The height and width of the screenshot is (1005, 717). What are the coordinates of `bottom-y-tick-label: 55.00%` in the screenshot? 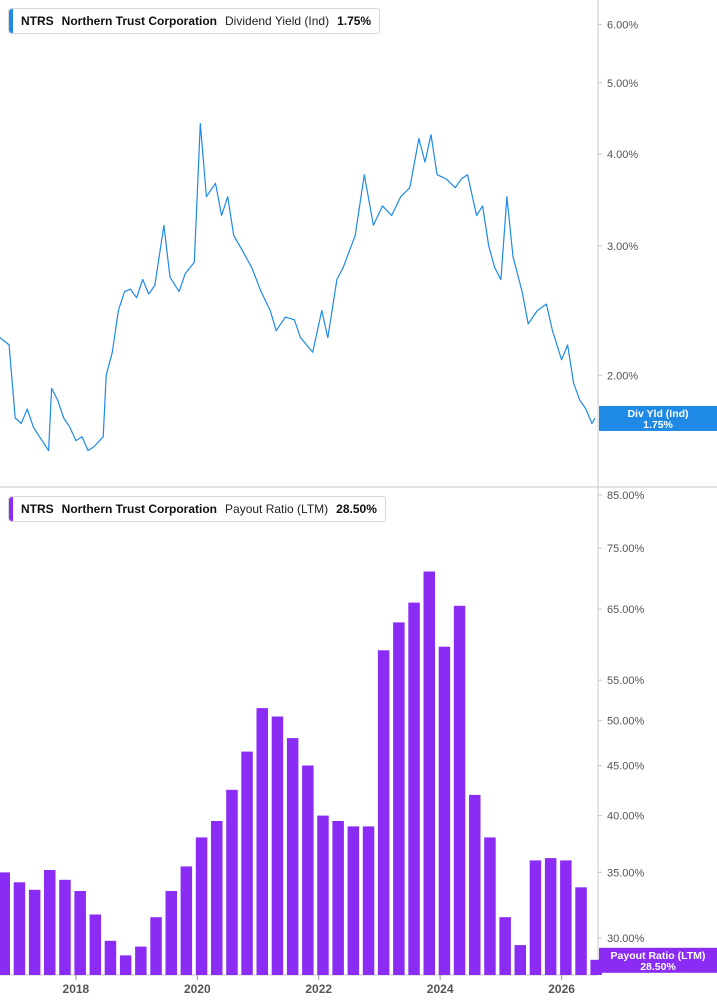 It's located at (626, 681).